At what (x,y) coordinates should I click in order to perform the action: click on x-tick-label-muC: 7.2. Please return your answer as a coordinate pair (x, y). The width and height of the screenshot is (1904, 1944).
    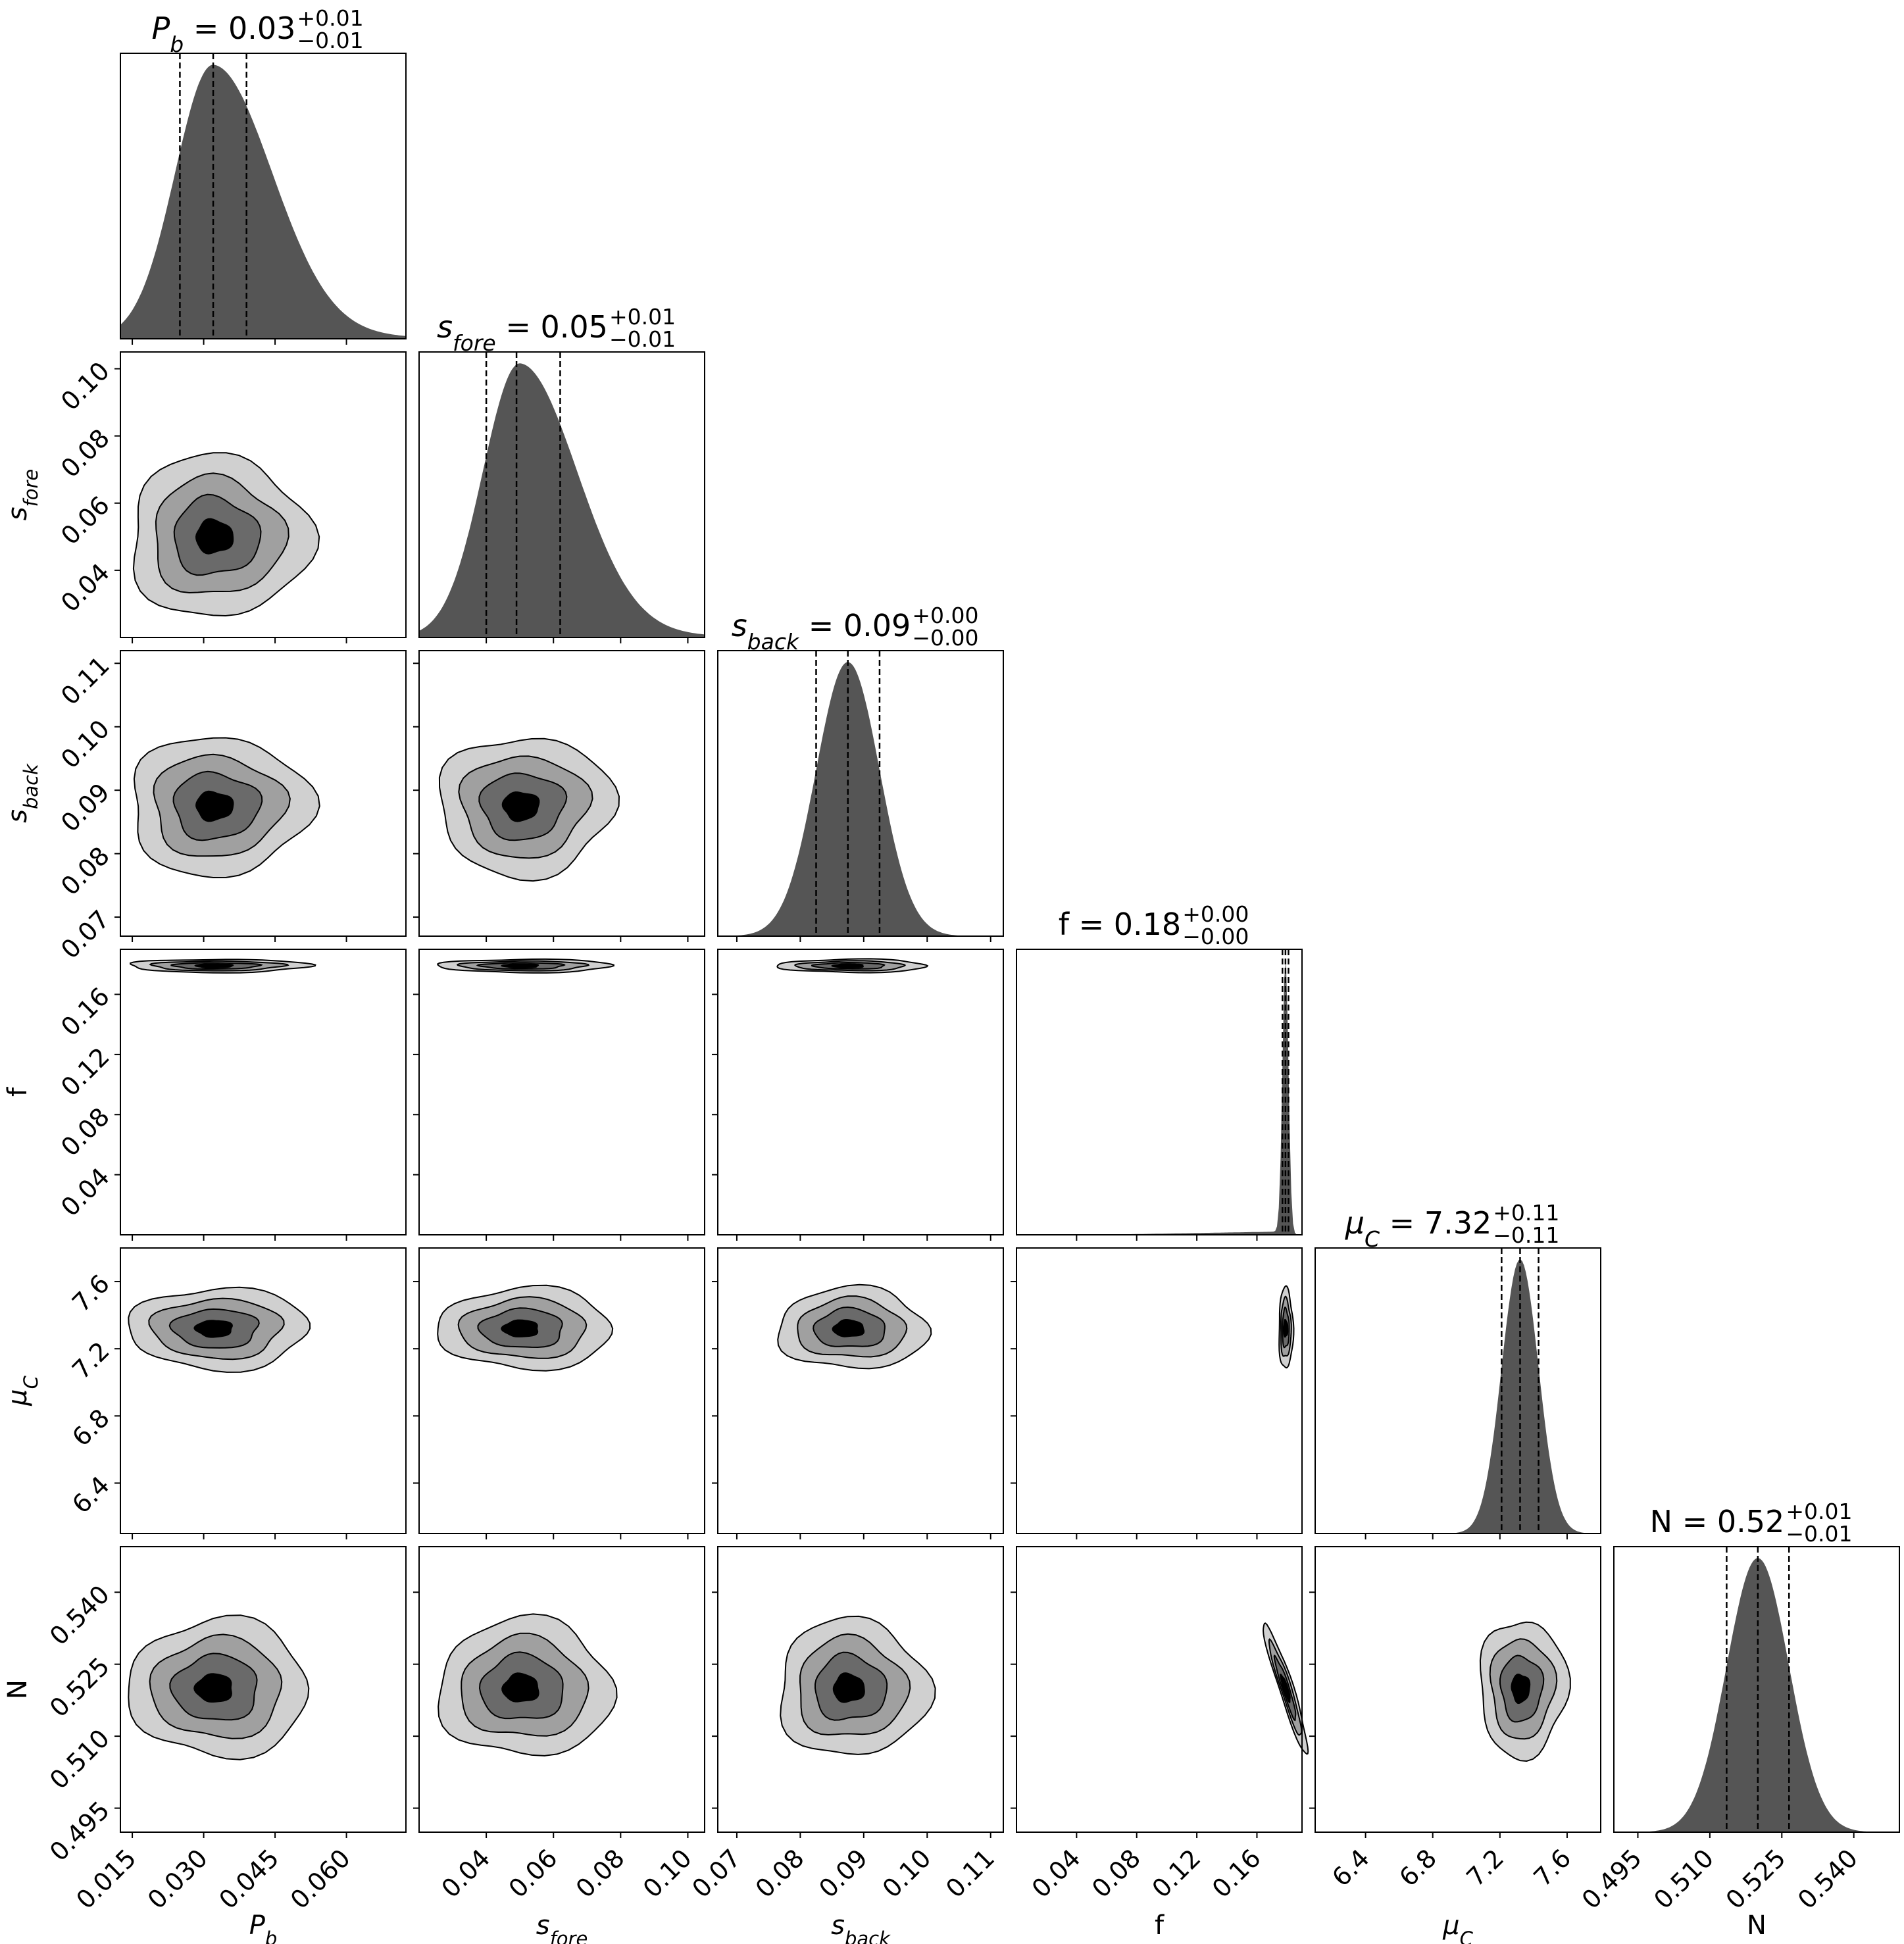
    Looking at the image, I should click on (1485, 1867).